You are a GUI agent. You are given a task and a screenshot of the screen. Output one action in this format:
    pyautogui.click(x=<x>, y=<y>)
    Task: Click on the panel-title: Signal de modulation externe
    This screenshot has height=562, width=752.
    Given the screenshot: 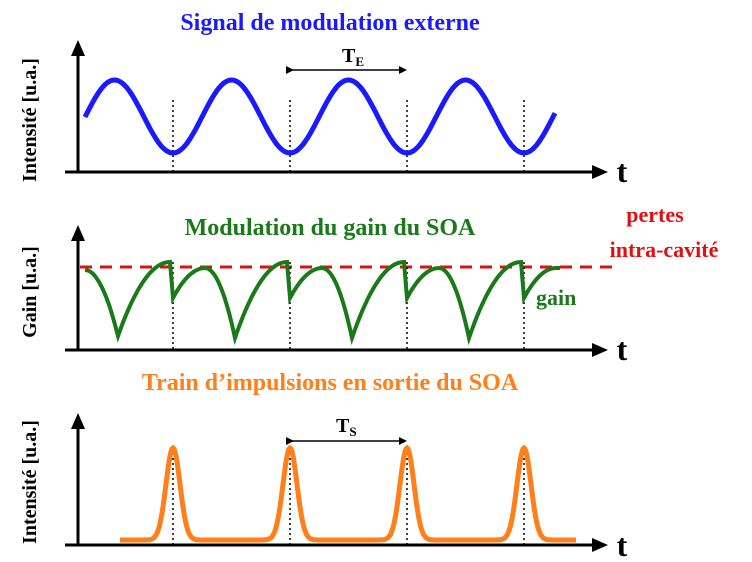 What is the action you would take?
    pyautogui.click(x=330, y=23)
    